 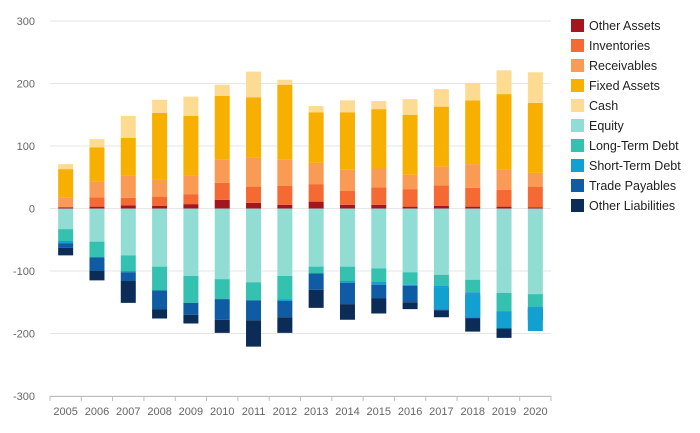 What do you see at coordinates (379, 275) in the screenshot?
I see `bar-long-term-debt-2015` at bounding box center [379, 275].